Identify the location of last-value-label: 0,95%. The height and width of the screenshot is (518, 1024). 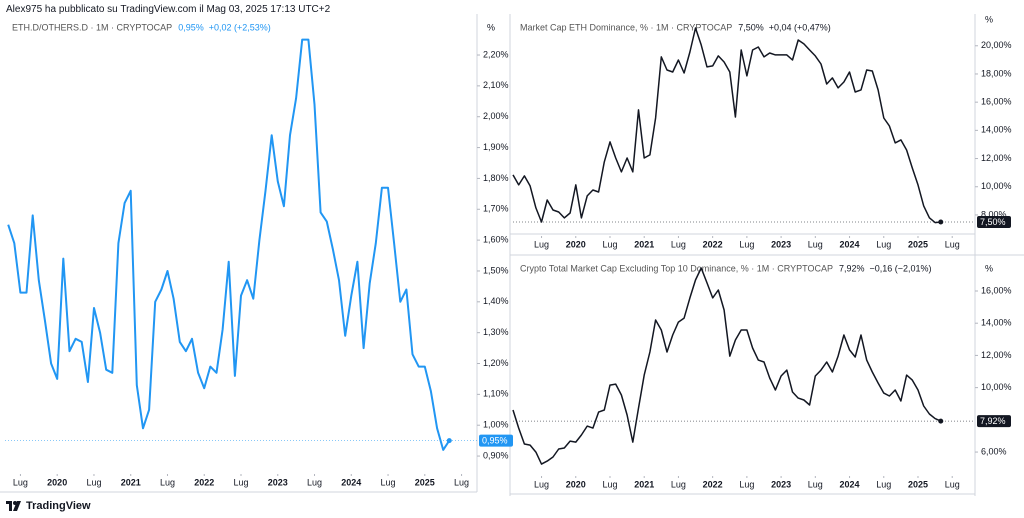
(495, 441).